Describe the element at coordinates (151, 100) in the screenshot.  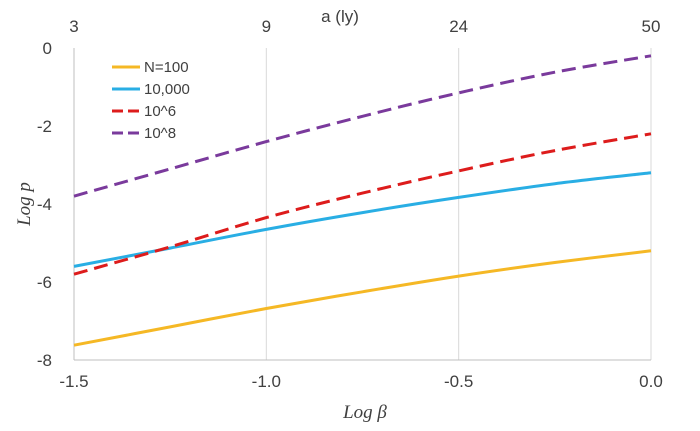
I see `legend: N=100 10,000 10^6 10^8` at that location.